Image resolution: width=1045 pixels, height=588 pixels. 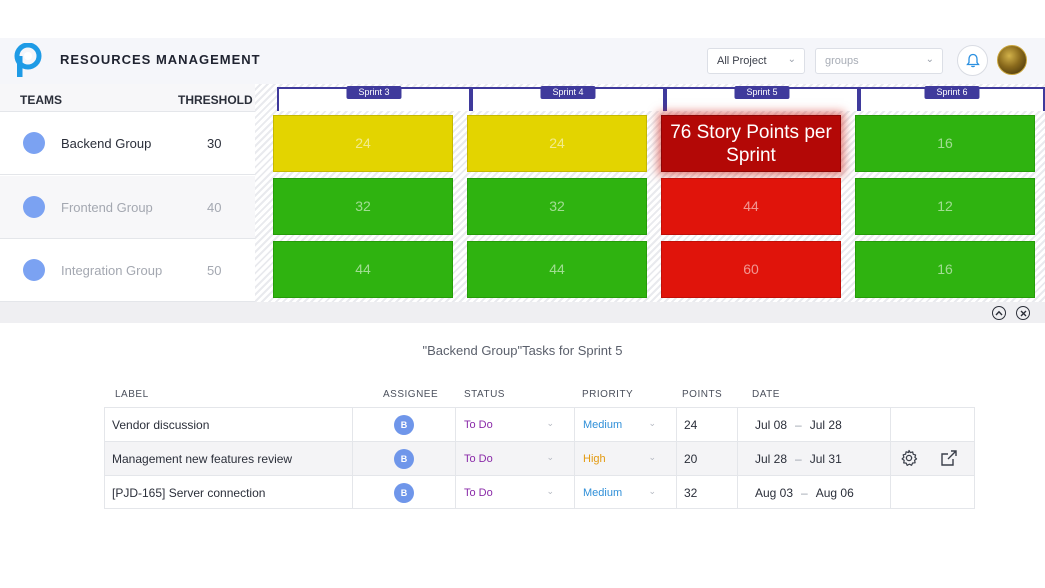 I want to click on capacity-cell: 60, so click(x=751, y=269).